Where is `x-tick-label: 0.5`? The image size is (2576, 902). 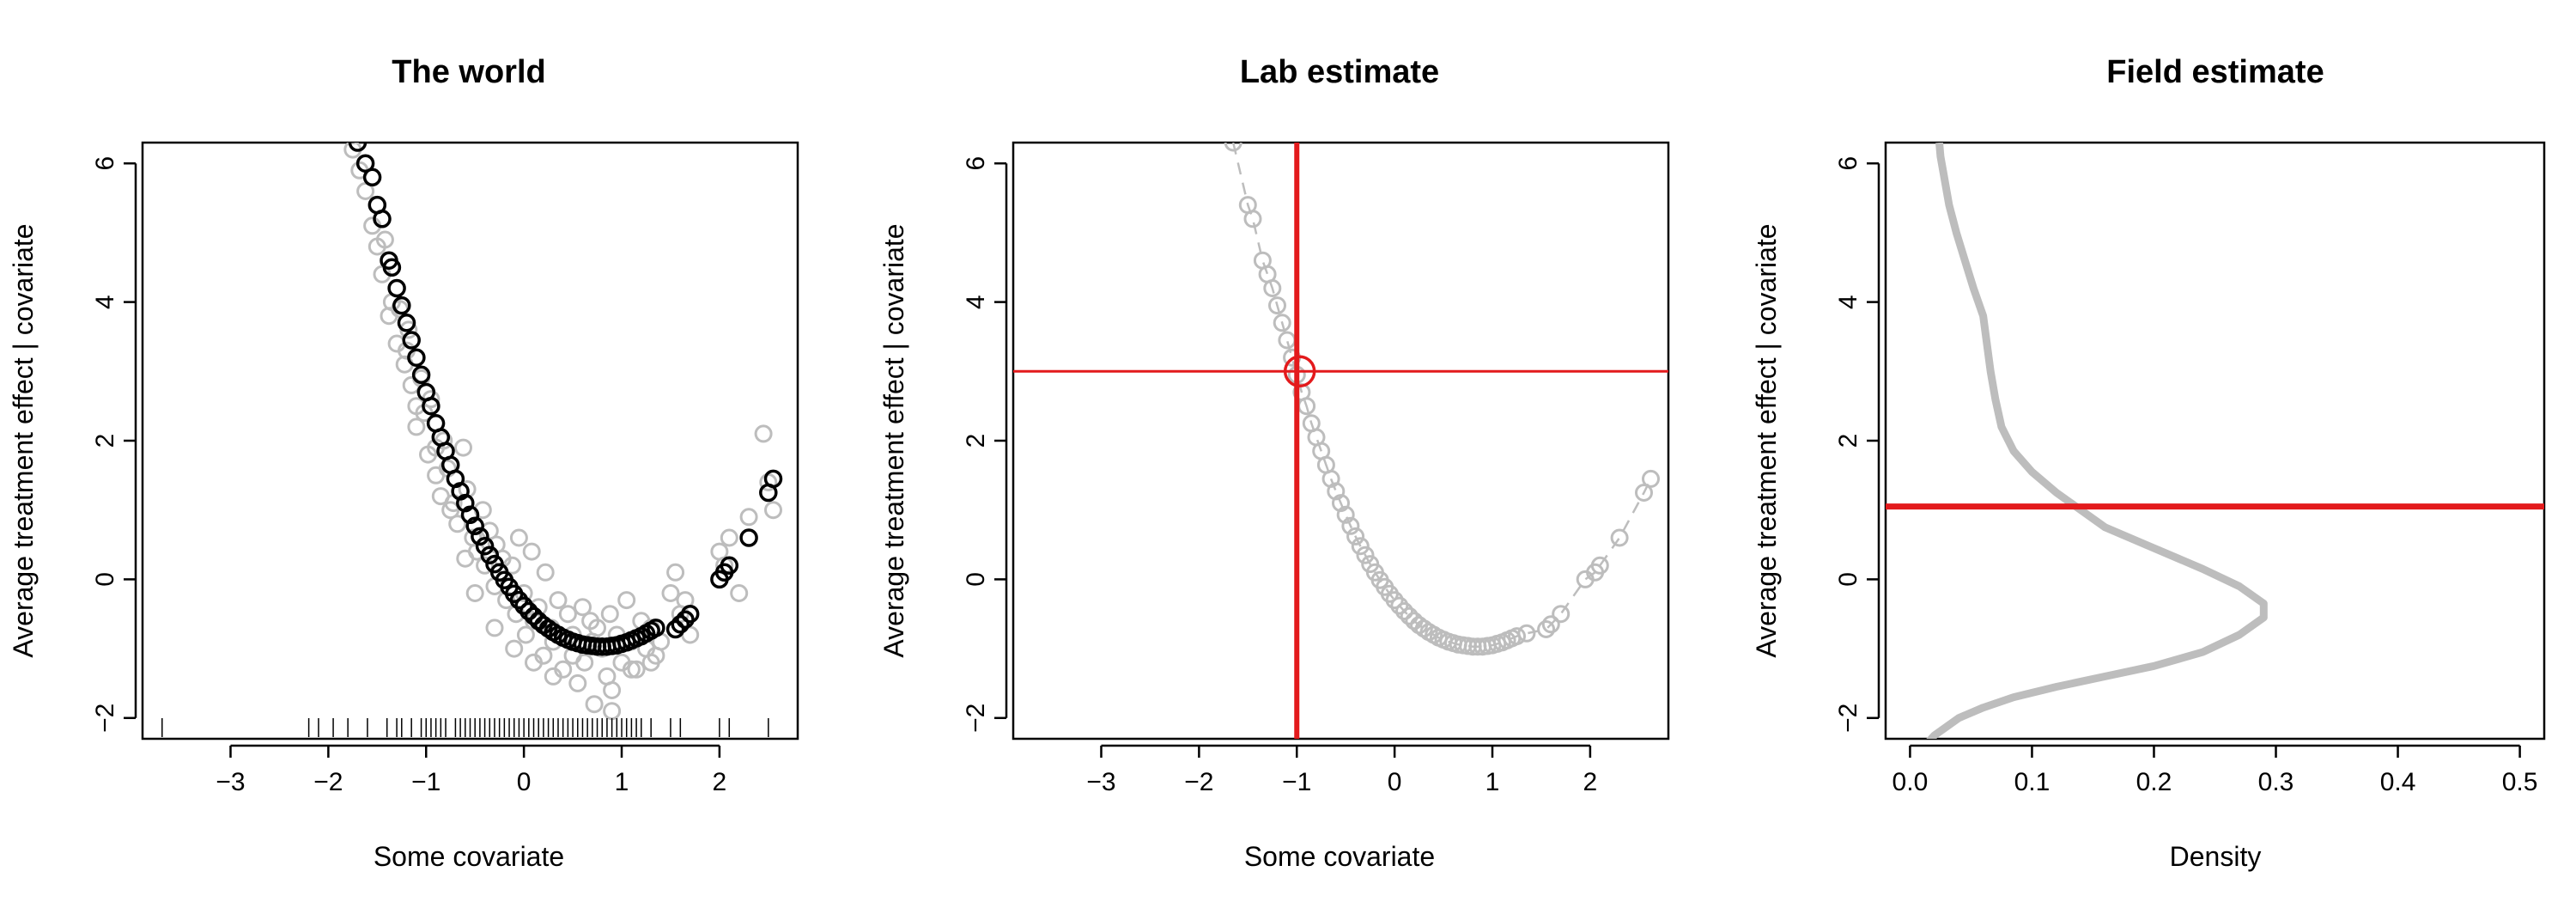 x-tick-label: 0.5 is located at coordinates (2520, 782).